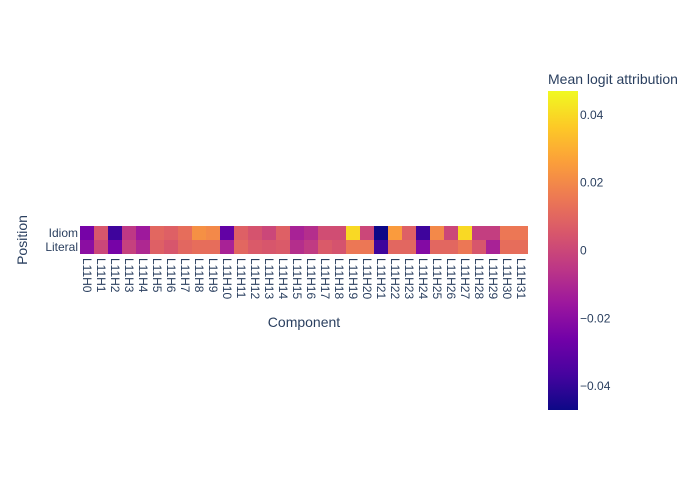  Describe the element at coordinates (437, 247) in the screenshot. I see `heatmap-cell-literal-l11h25` at that location.